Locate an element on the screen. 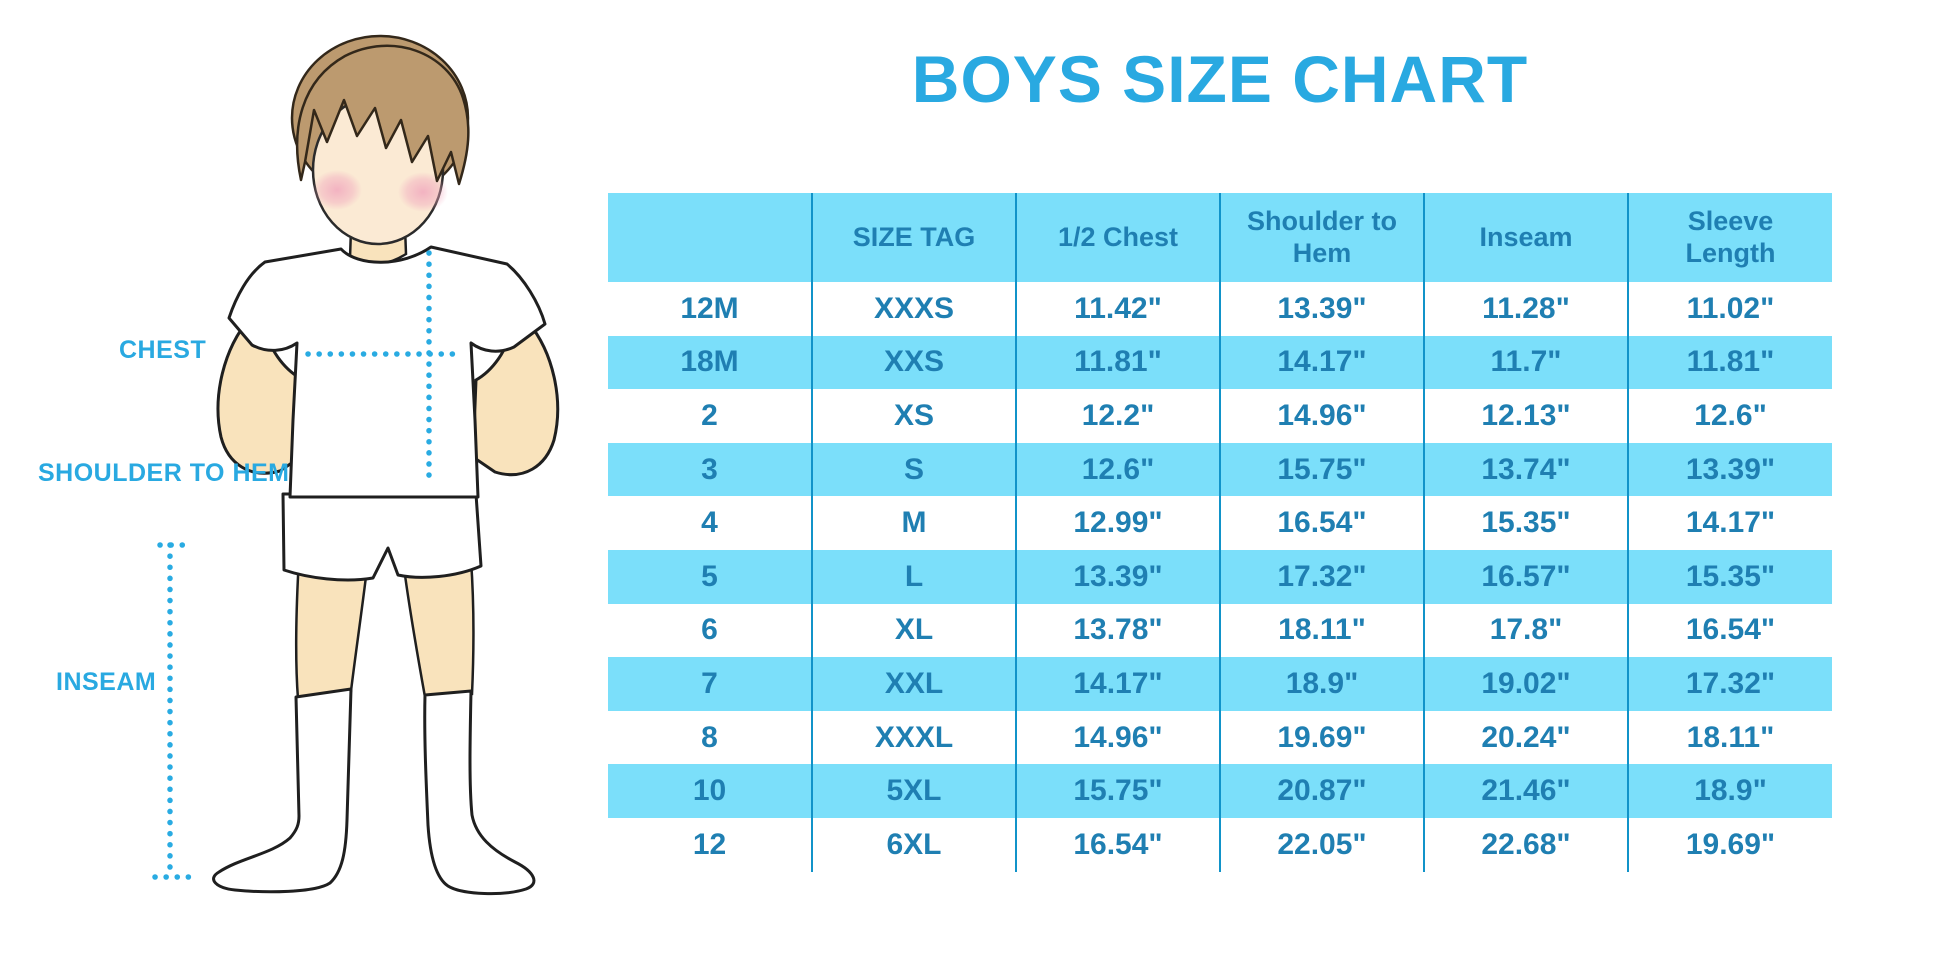 Image resolution: width=1946 pixels, height=973 pixels. page-title: BOYS SIZE CHART is located at coordinates (1220, 79).